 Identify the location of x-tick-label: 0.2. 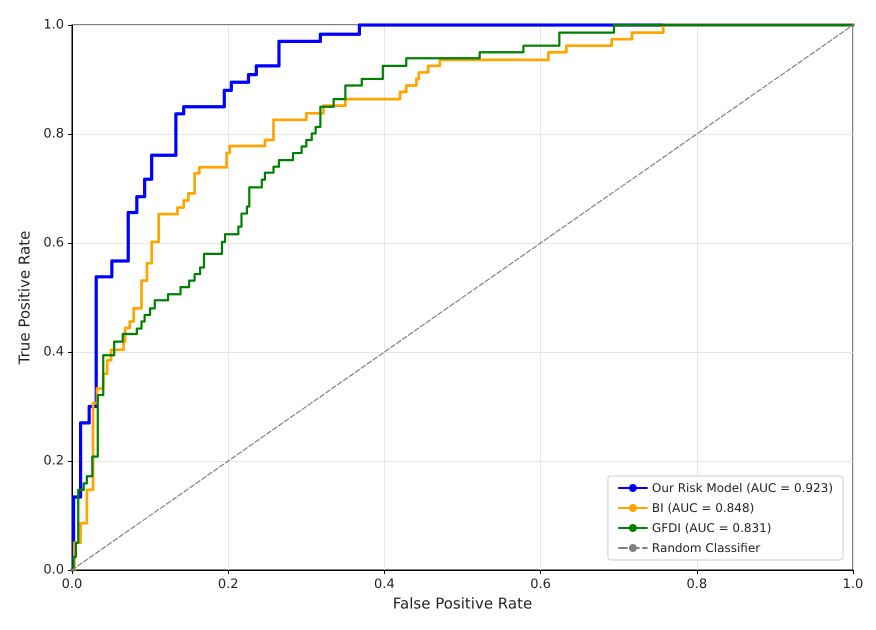
(228, 584).